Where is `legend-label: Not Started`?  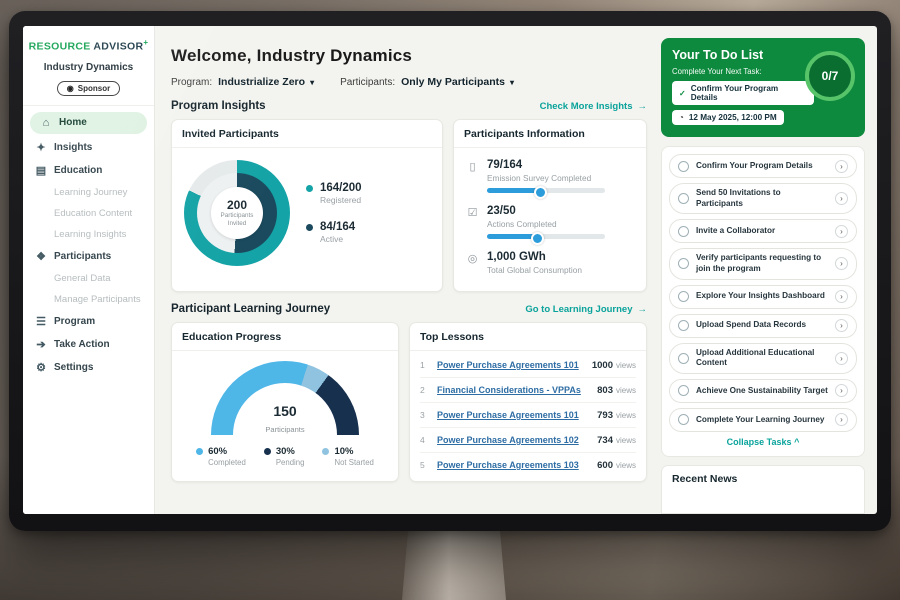 legend-label: Not Started is located at coordinates (354, 462).